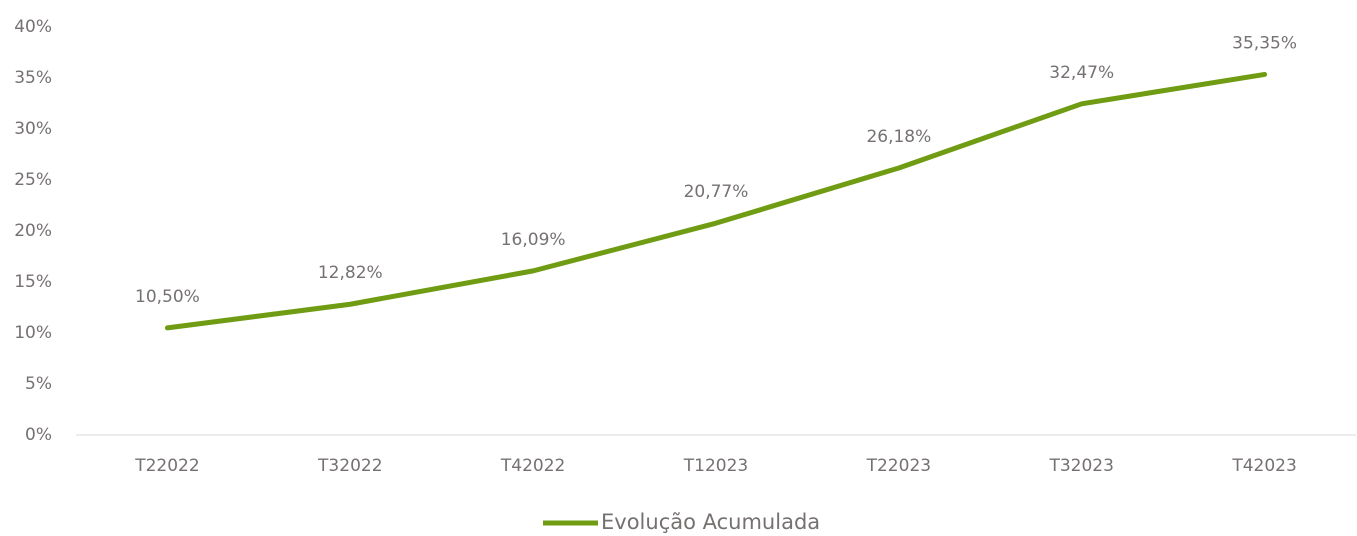  Describe the element at coordinates (350, 273) in the screenshot. I see `data-label: 12,82%` at that location.